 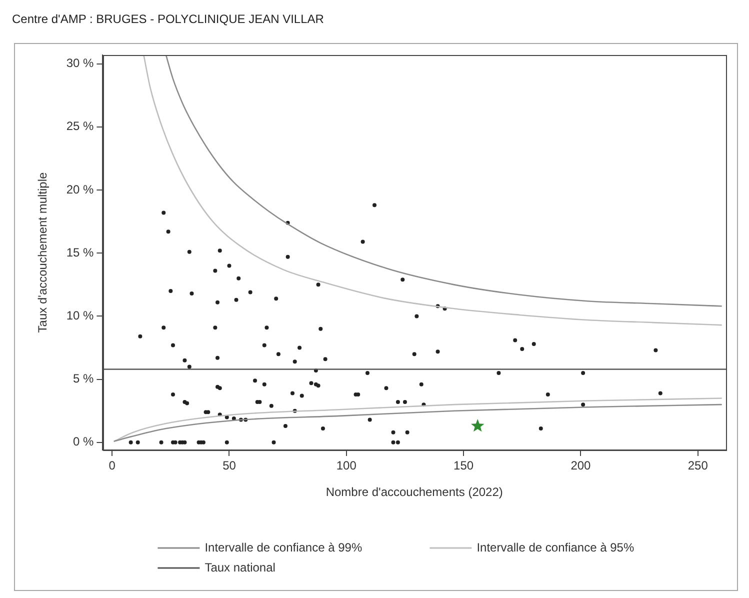 I want to click on y-axis-title: Taux d'accouchement multiple, so click(x=43, y=252).